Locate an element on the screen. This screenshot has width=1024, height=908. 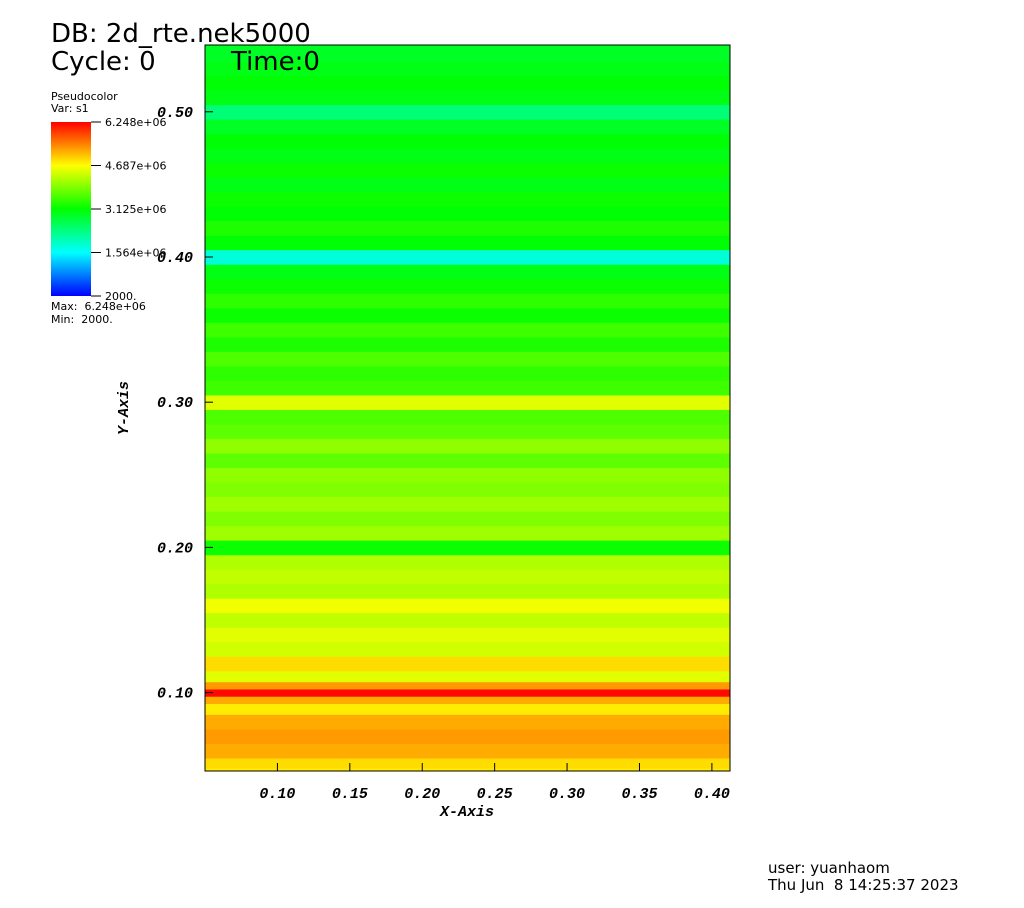
colorbar-tick-label: 2000. is located at coordinates (121, 296).